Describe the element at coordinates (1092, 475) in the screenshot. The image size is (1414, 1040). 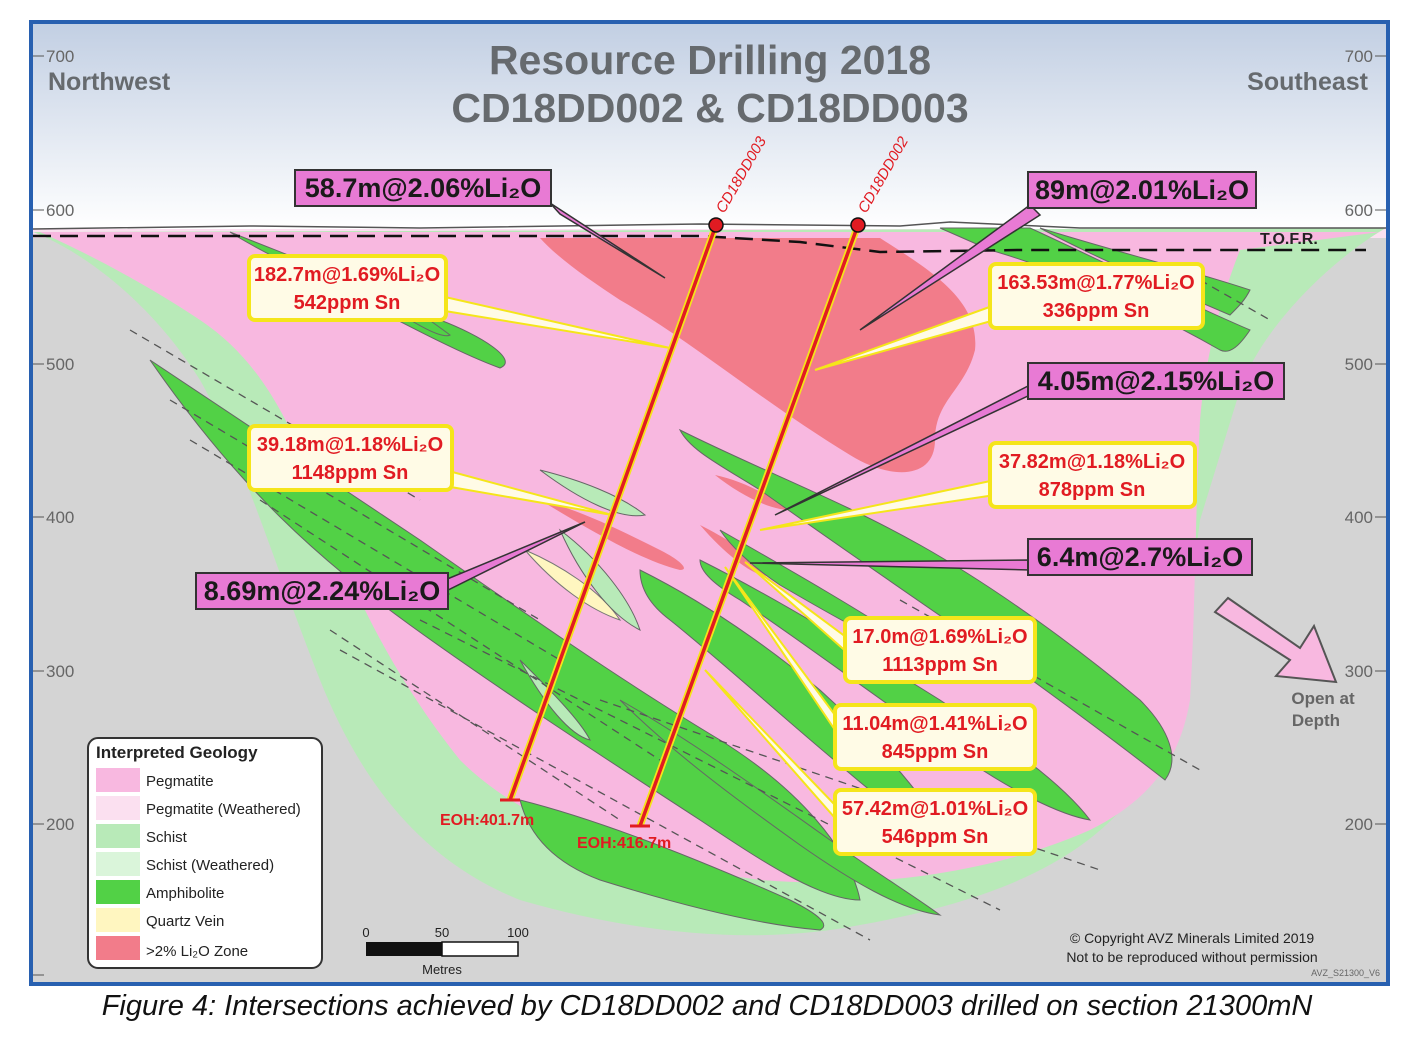
I see `intercept-label: 37.82m@1.18%Li₂O 878ppm Sn` at that location.